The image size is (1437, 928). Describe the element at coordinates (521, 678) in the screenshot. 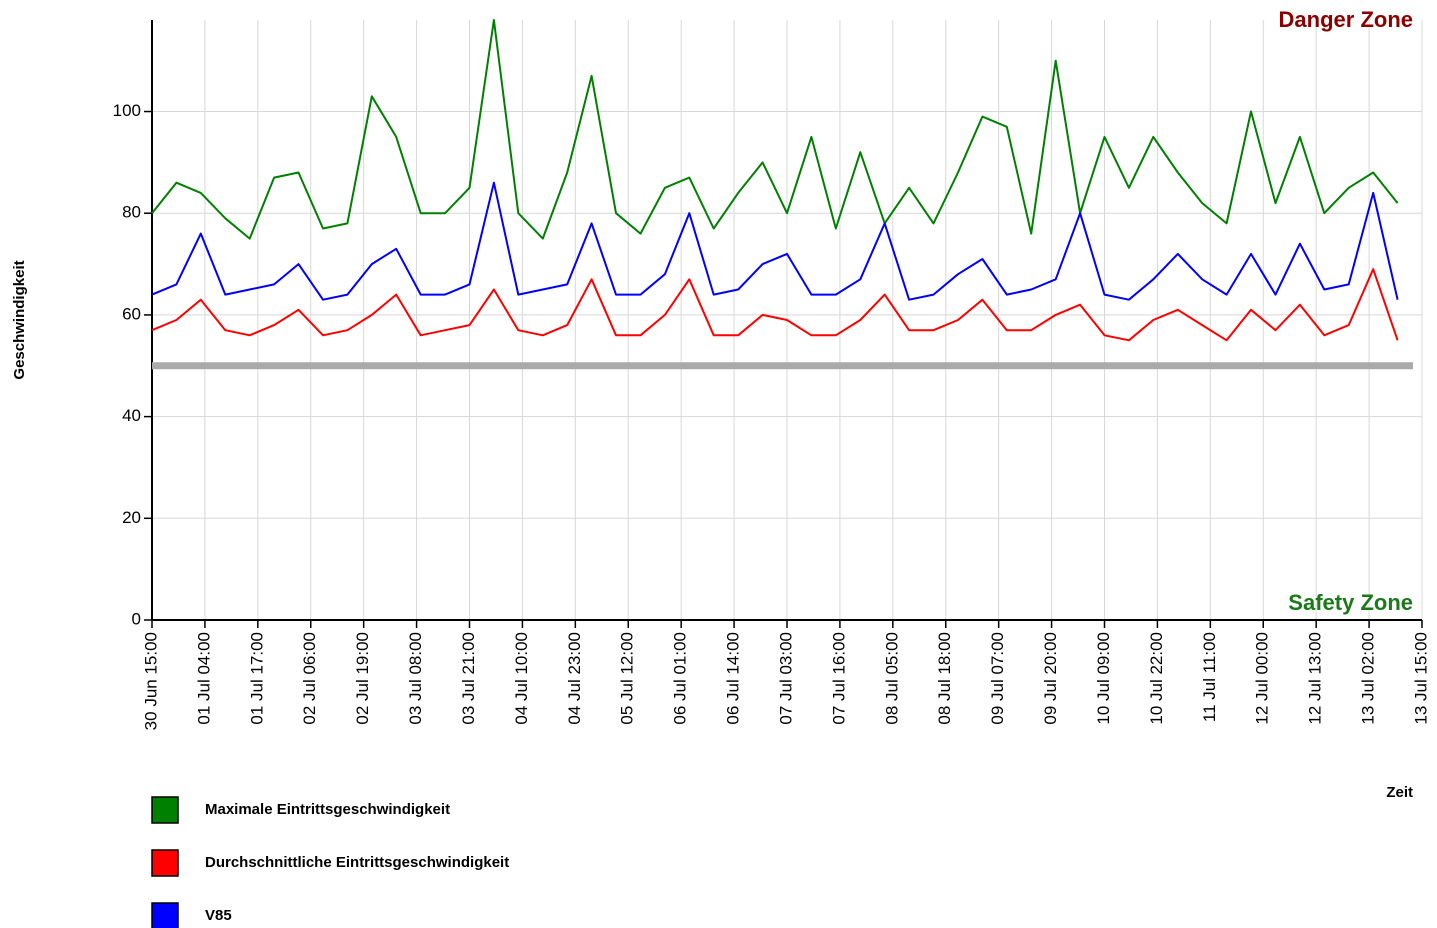

I see `x-tick-label: 04 Jul 10:00` at that location.